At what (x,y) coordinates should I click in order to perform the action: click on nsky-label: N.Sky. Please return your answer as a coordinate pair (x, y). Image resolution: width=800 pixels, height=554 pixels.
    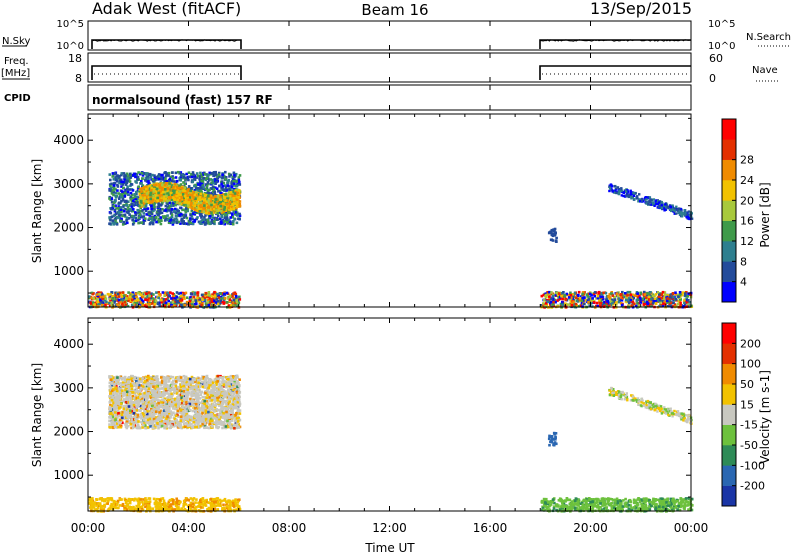
    Looking at the image, I should click on (16, 41).